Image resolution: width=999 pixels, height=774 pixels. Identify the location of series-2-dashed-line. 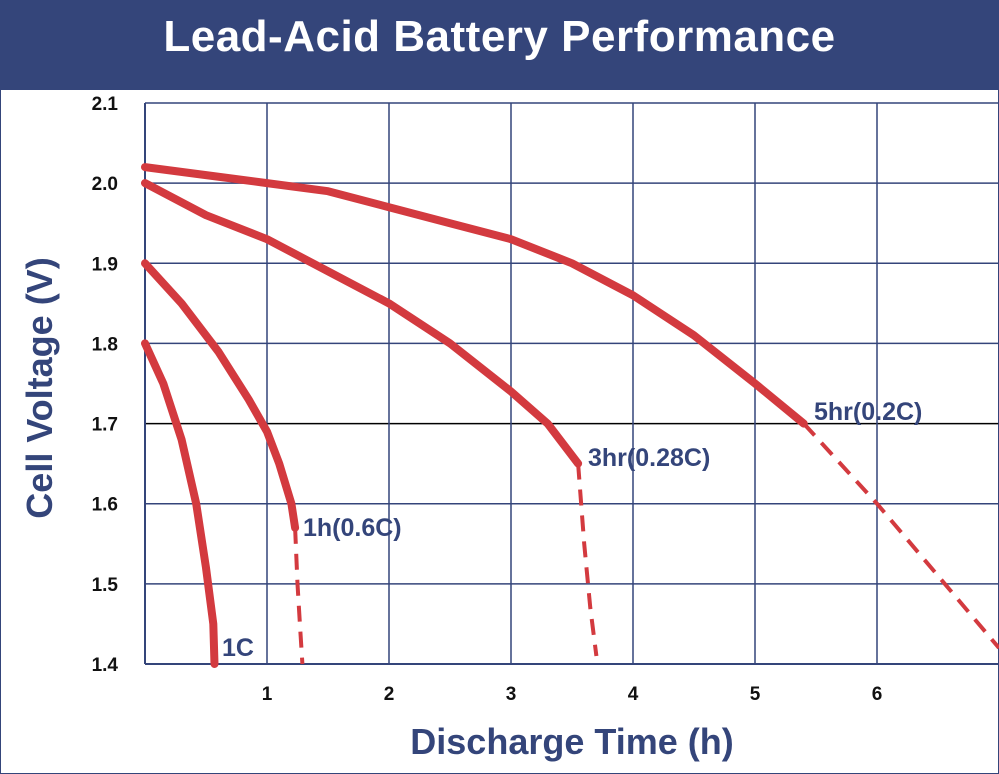
(299, 596).